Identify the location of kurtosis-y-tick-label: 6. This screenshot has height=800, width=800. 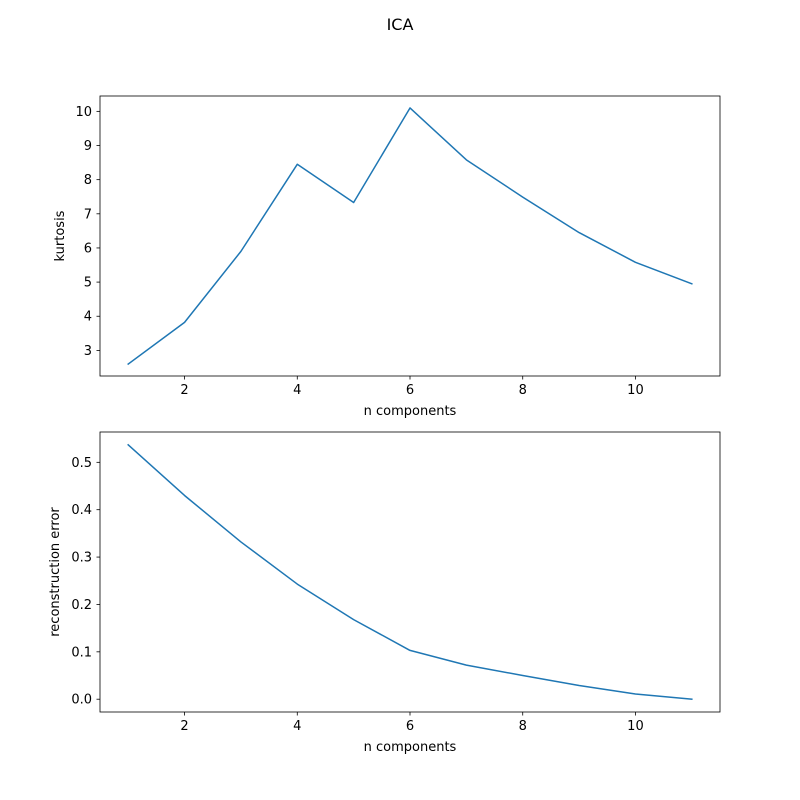
(88, 248).